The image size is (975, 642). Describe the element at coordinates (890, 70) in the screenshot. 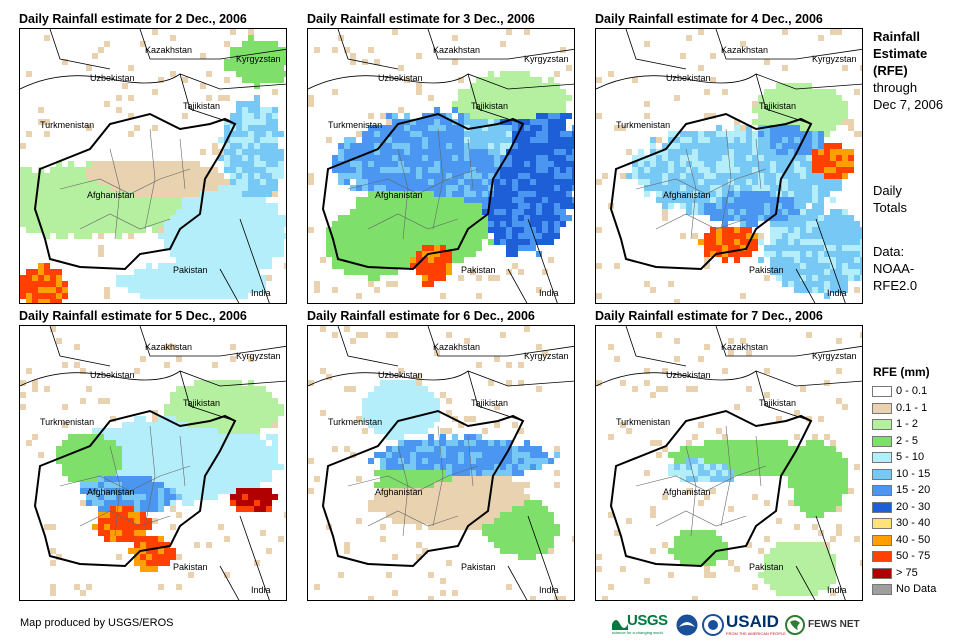

I see `heading-line-3: (RFE)` at that location.